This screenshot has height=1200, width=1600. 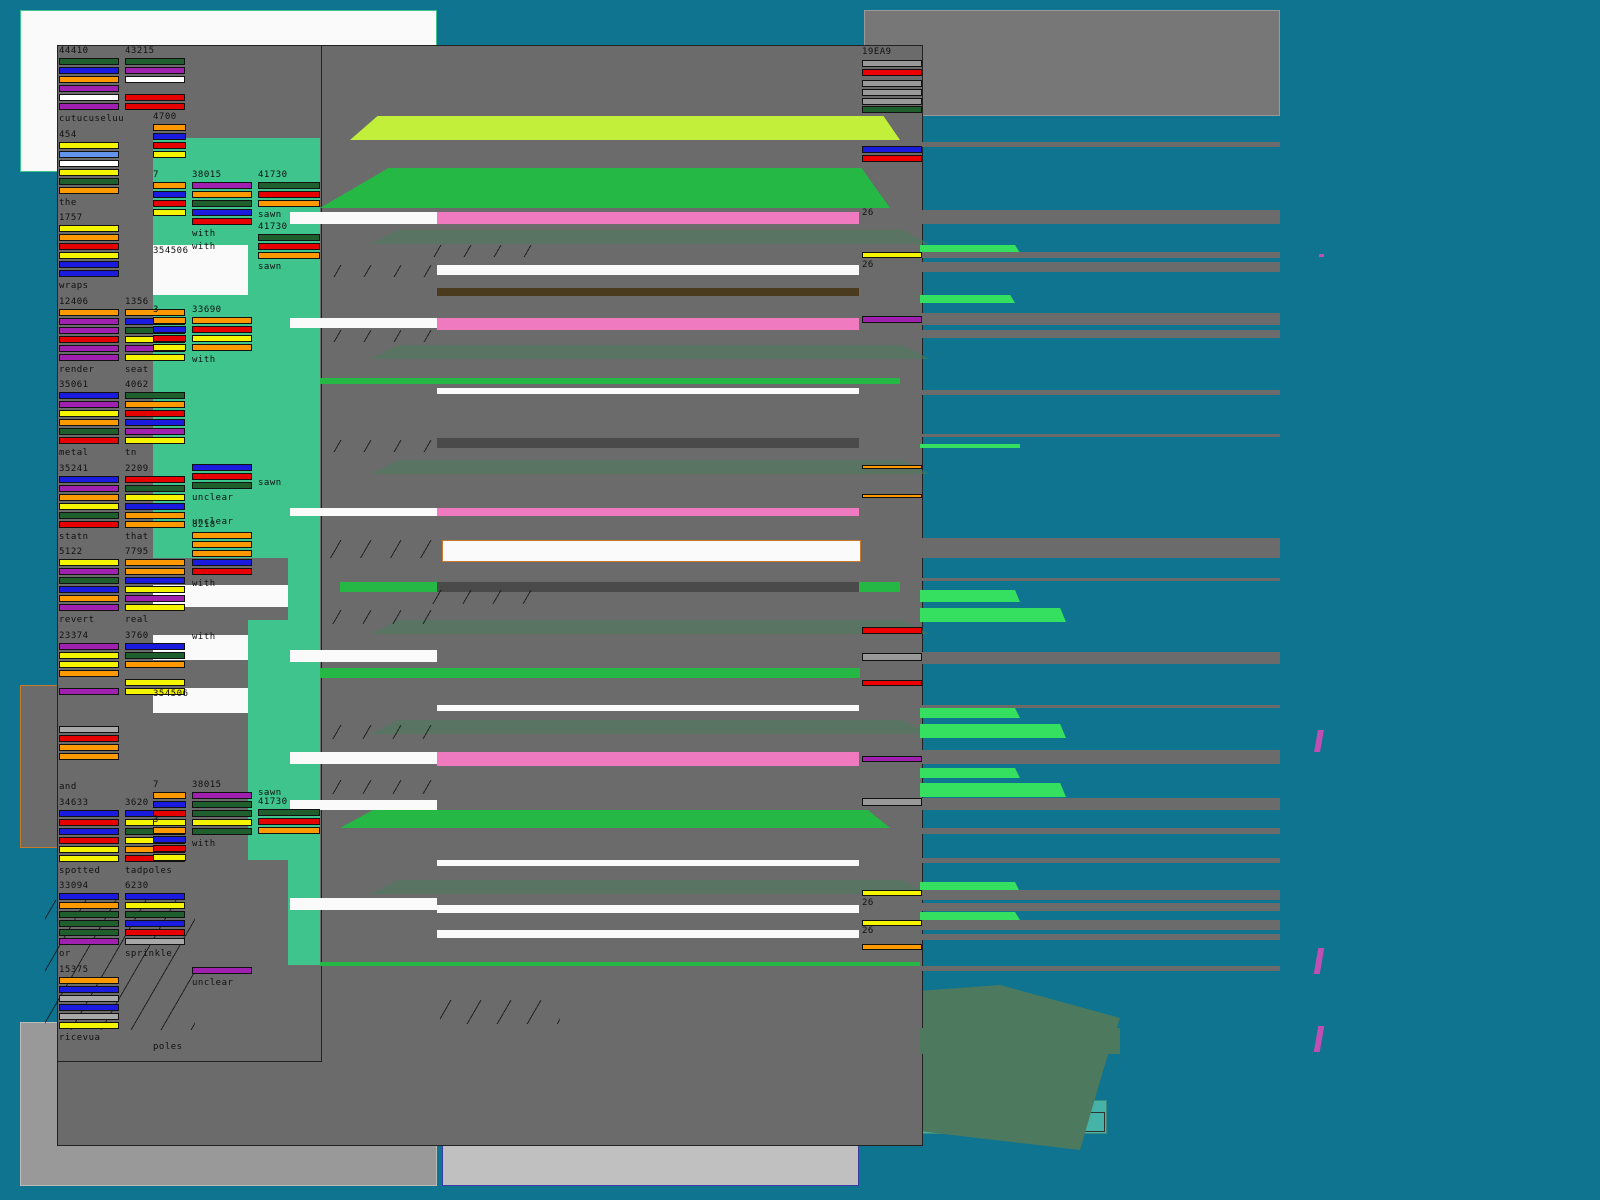 I want to click on top-right-window, so click(x=1072, y=63).